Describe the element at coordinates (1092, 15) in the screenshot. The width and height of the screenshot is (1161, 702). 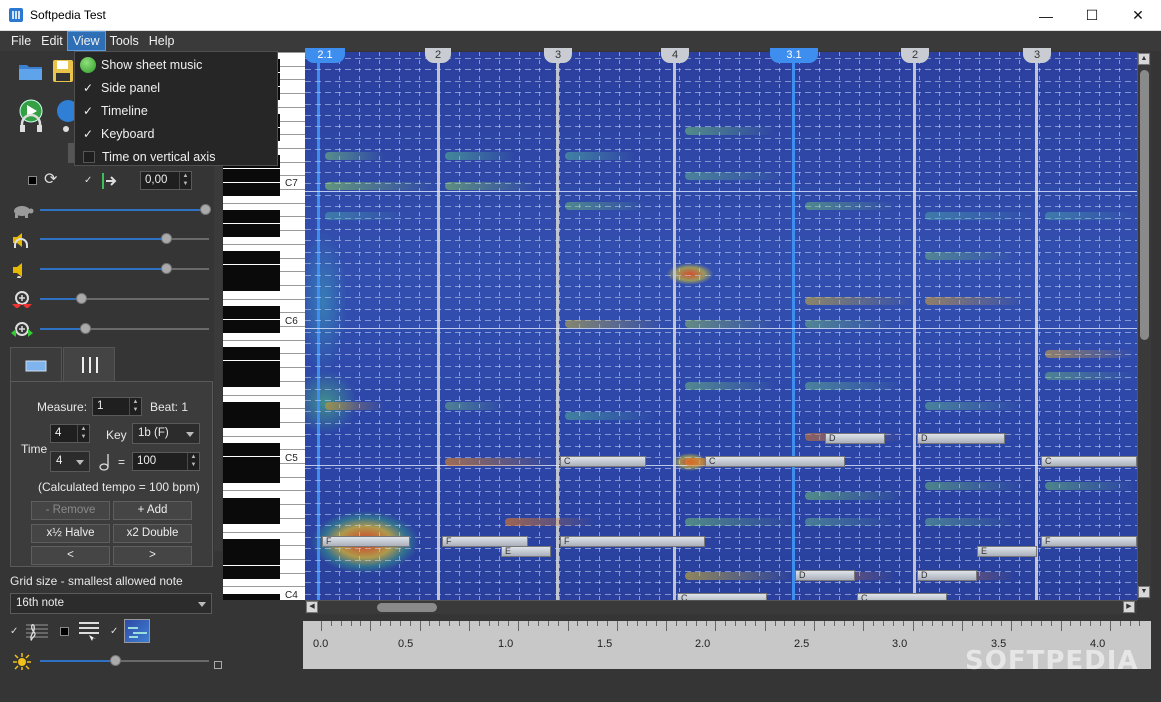
I see `maximize-button: ☐` at that location.